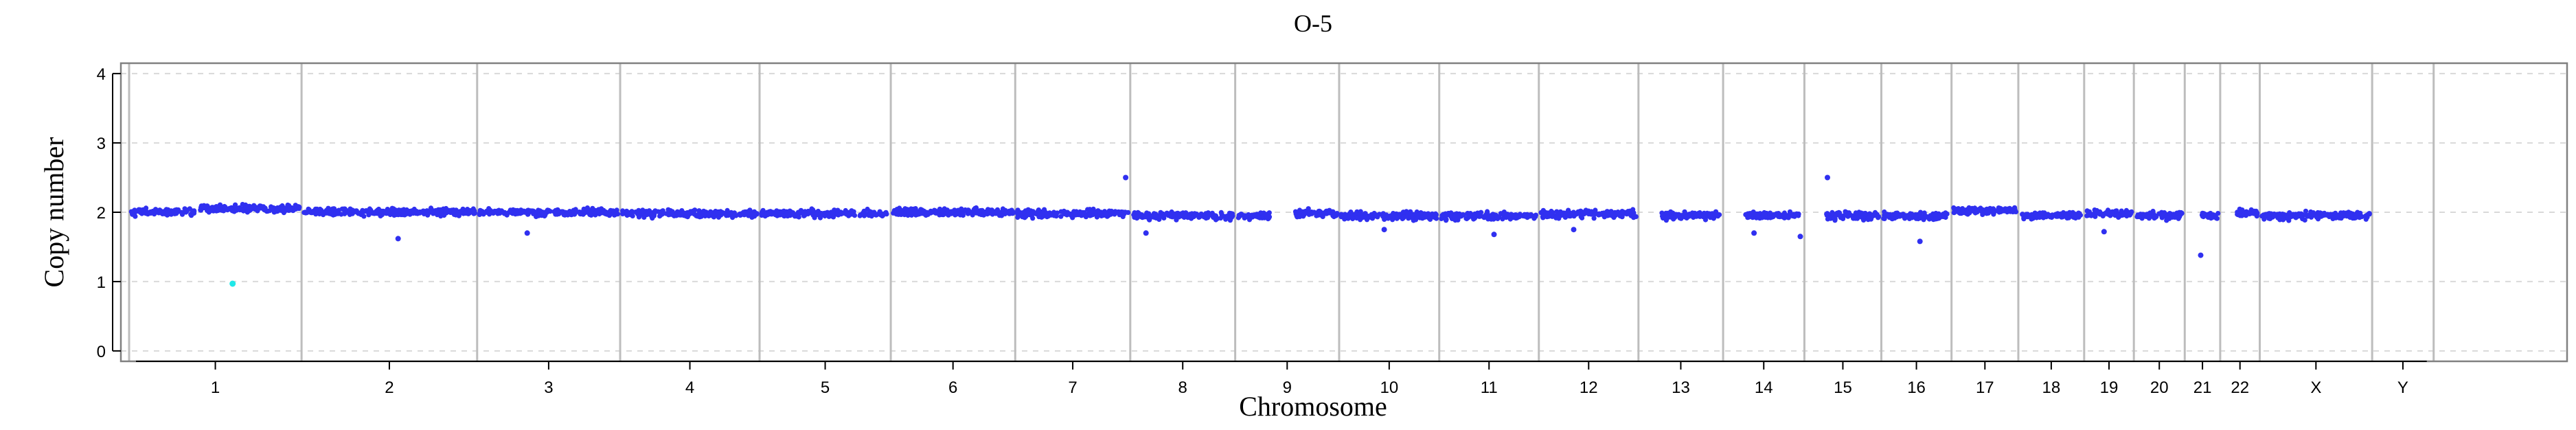 The width and height of the screenshot is (2576, 430). What do you see at coordinates (1916, 387) in the screenshot?
I see `x-tick-label: 16` at bounding box center [1916, 387].